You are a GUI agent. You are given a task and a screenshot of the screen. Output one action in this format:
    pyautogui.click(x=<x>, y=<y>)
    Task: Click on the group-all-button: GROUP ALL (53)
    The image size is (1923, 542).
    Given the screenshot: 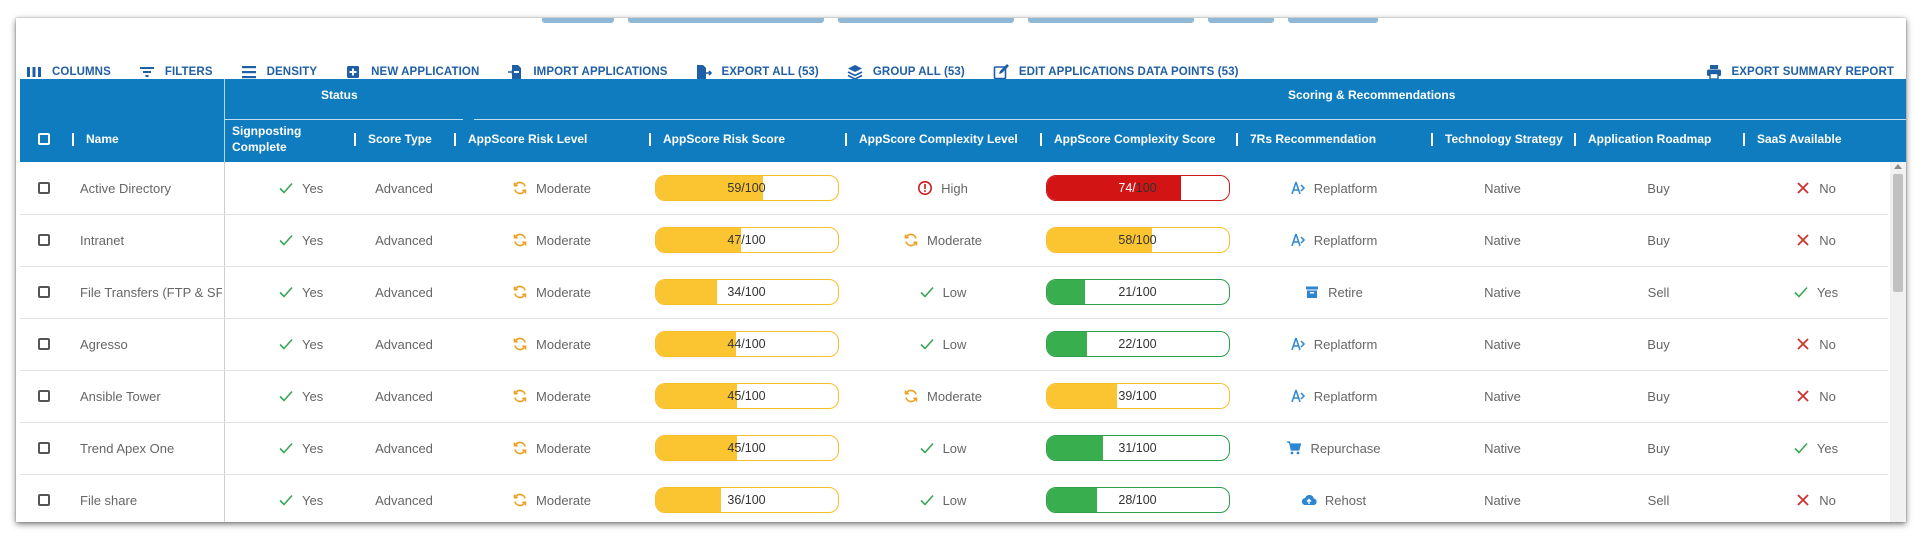 What is the action you would take?
    pyautogui.click(x=906, y=72)
    